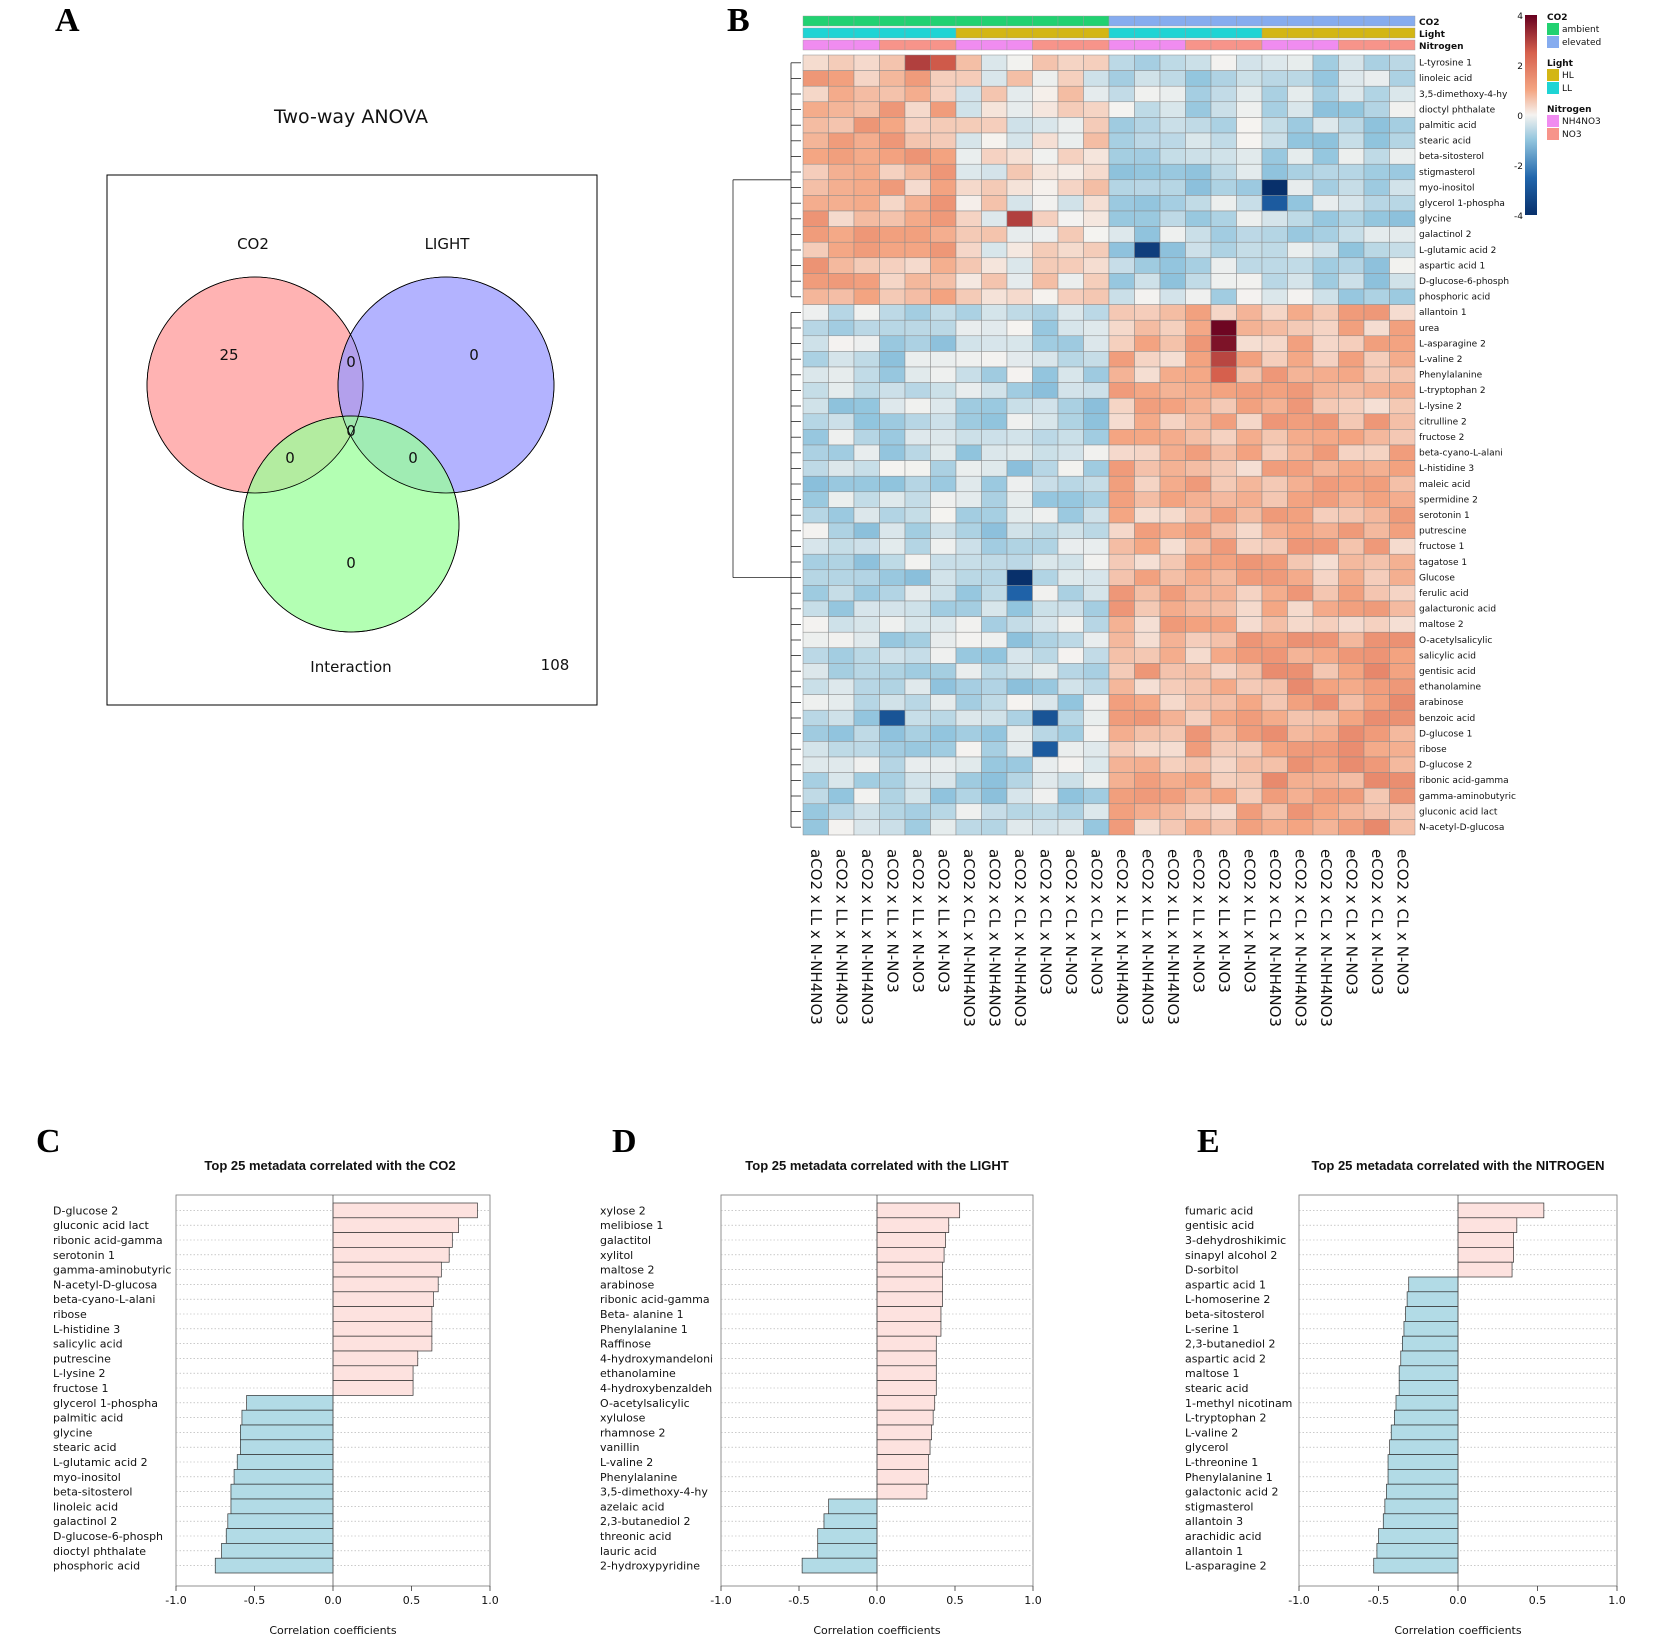 Image resolution: width=1654 pixels, height=1644 pixels. Describe the element at coordinates (994, 938) in the screenshot. I see `heatmap-column-label: aCO2 x CL x N-NH4NO3` at that location.